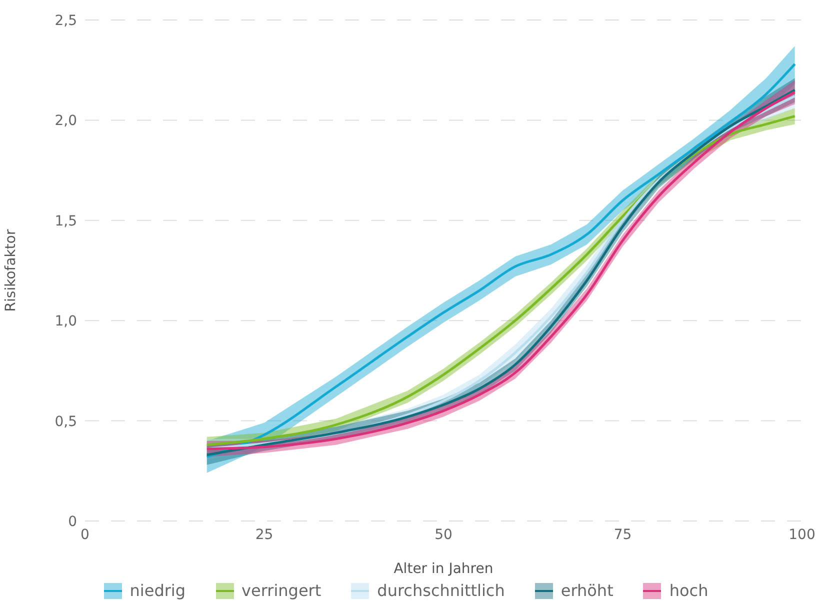 This screenshot has width=830, height=615. What do you see at coordinates (85, 534) in the screenshot?
I see `x-tick-label: 0` at bounding box center [85, 534].